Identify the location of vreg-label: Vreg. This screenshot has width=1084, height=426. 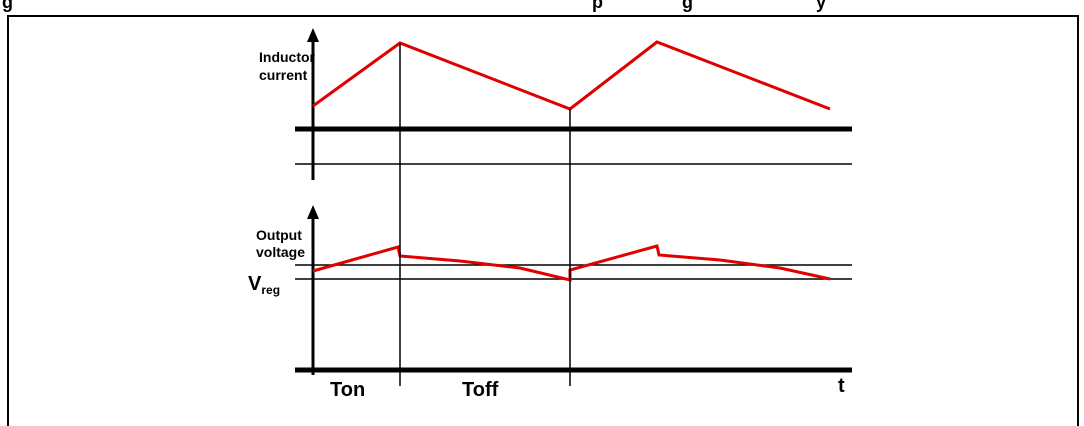
(264, 285).